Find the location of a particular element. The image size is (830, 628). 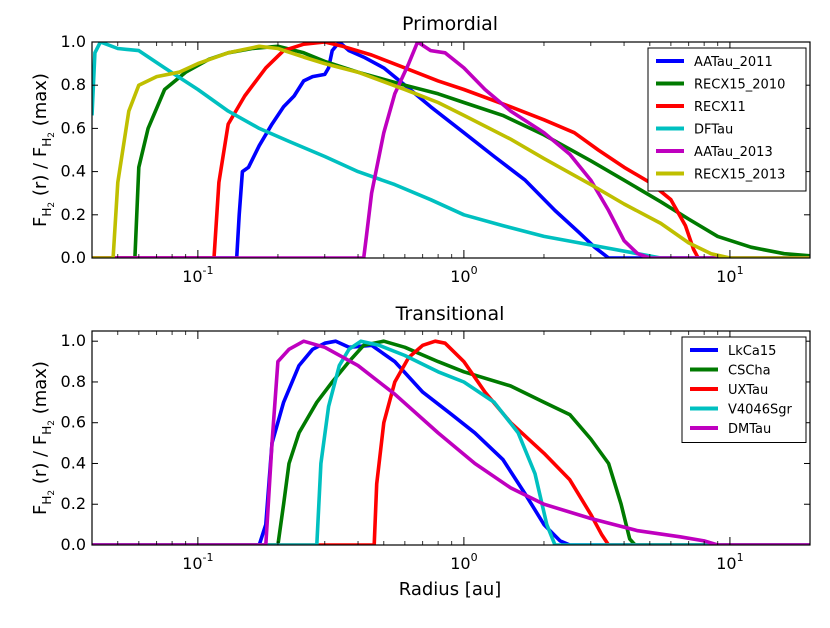

legend-label: AATau_2011 is located at coordinates (733, 62).